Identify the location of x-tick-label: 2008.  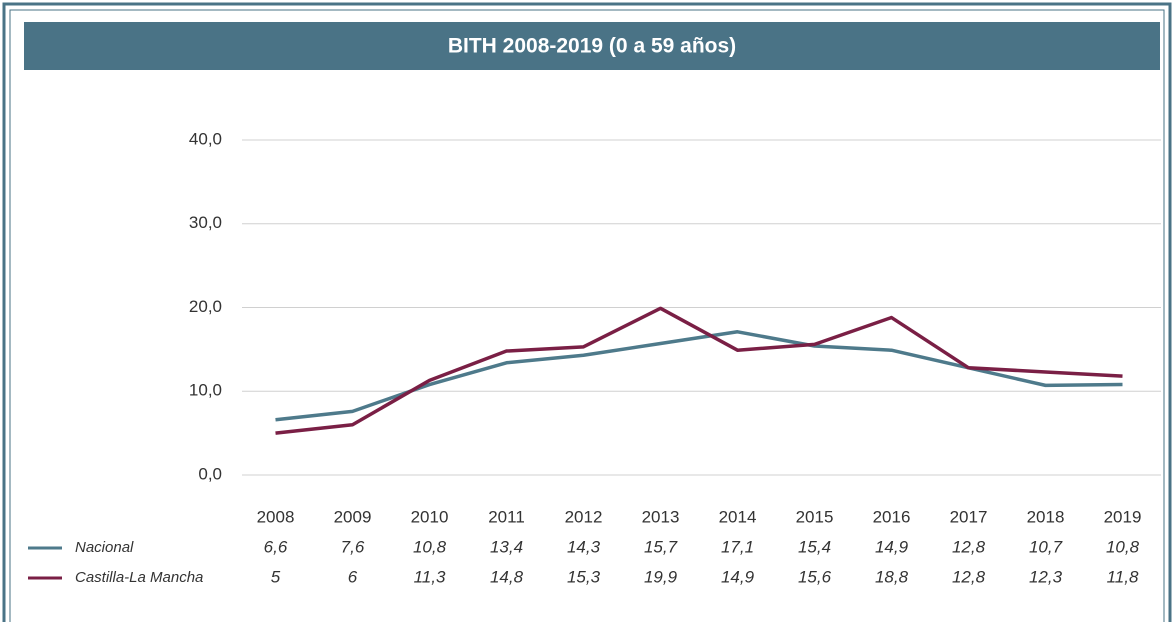
(276, 516).